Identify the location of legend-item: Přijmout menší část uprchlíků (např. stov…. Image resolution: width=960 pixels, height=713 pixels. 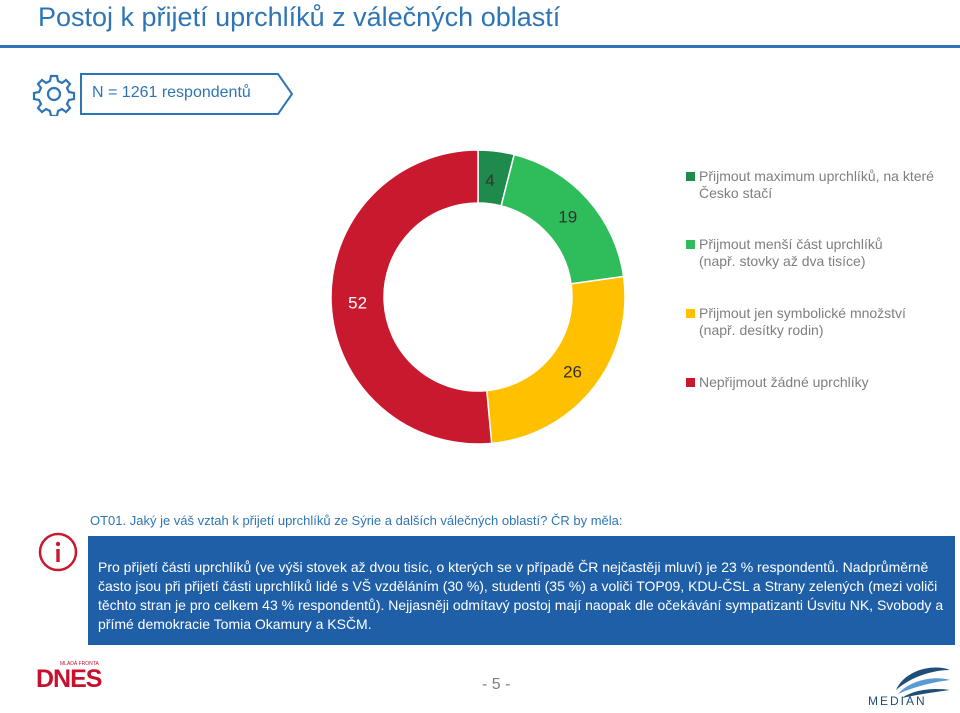
(784, 253).